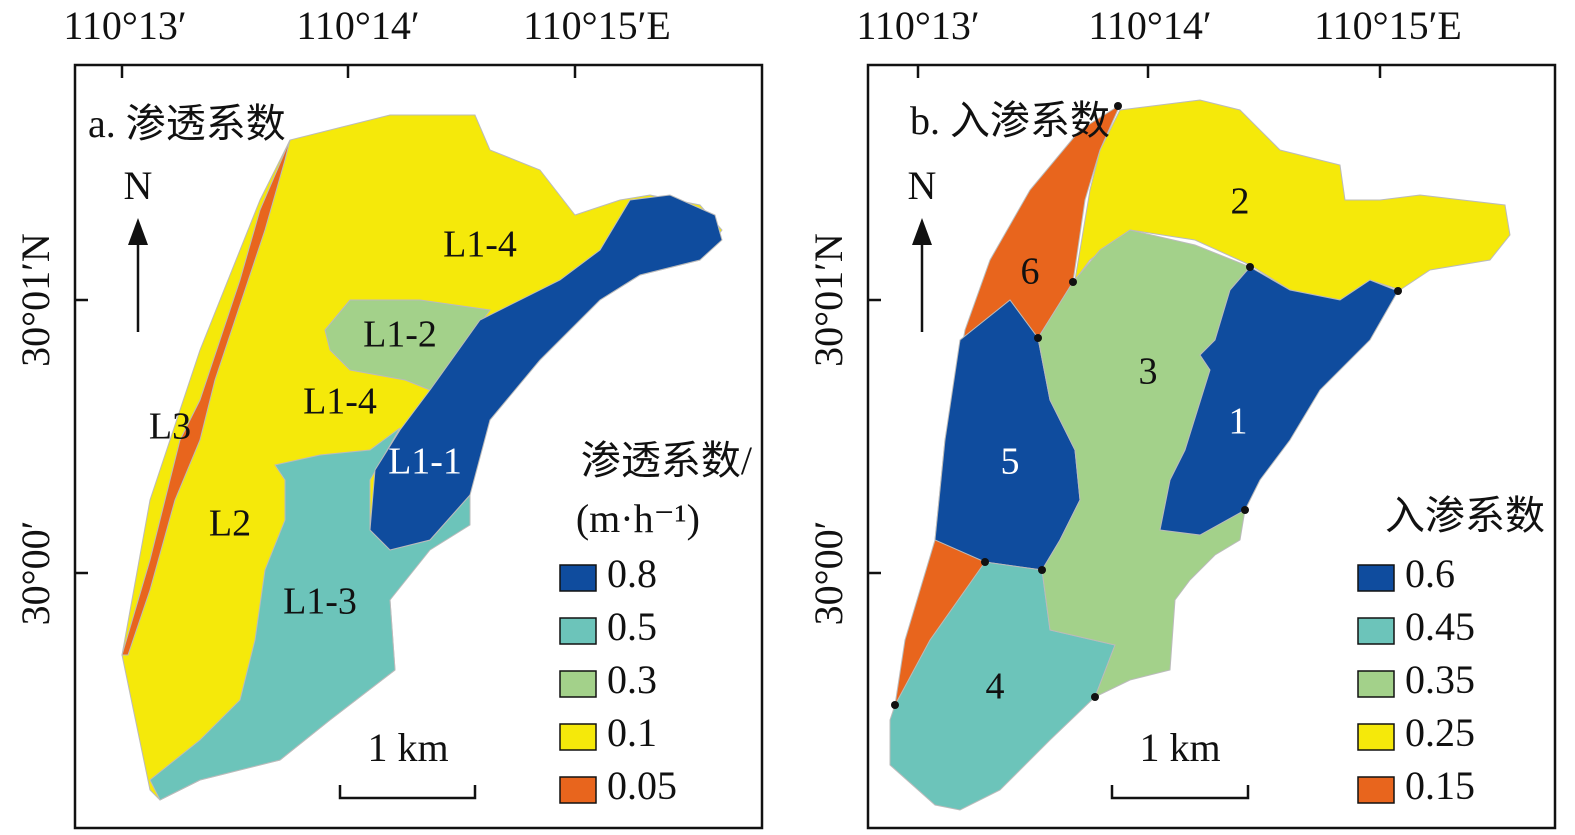  I want to click on zone-label: 3, so click(1148, 372).